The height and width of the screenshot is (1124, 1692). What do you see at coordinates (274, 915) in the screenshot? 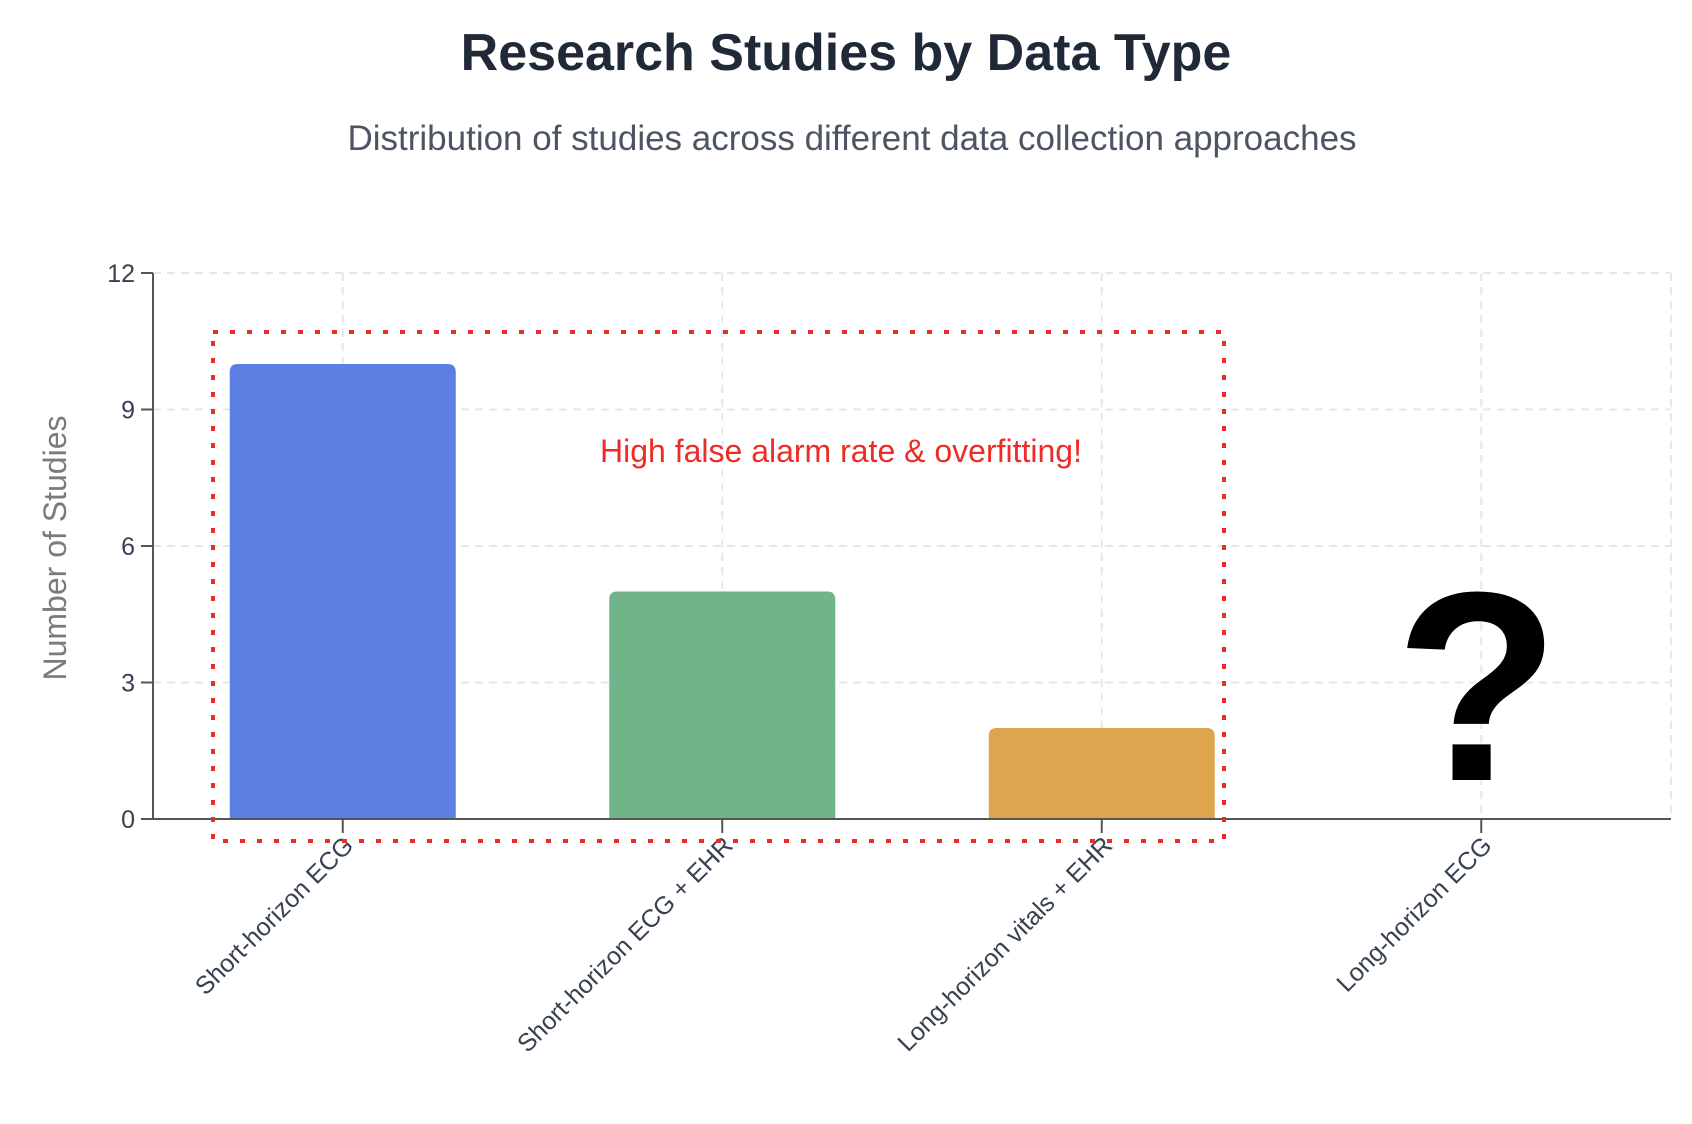
I see `x-tick-label: Short-horizon ECG` at bounding box center [274, 915].